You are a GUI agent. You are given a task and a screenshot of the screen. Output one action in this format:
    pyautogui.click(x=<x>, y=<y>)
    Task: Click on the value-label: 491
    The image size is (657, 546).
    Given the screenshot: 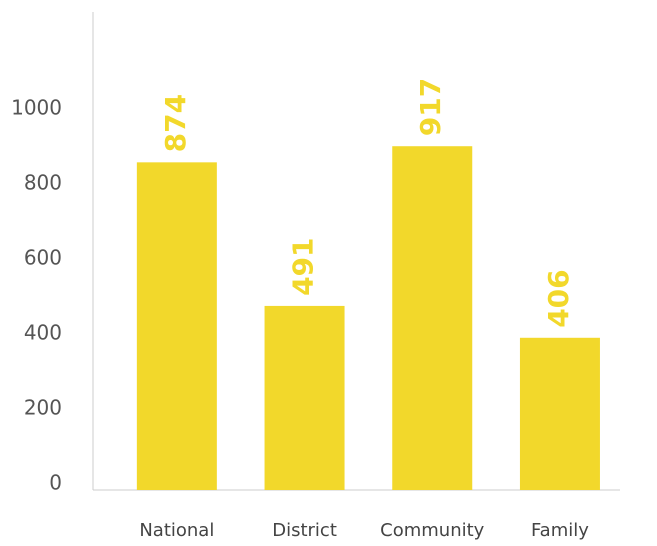 What is the action you would take?
    pyautogui.click(x=303, y=266)
    